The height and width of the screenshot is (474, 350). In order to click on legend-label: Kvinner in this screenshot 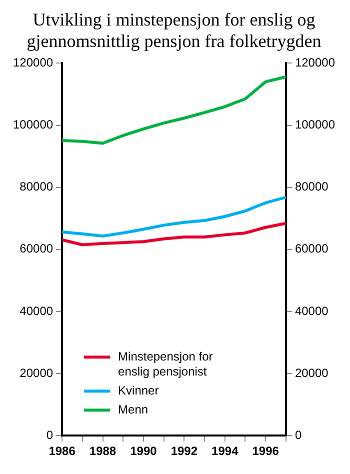, I will do `click(138, 390)`.